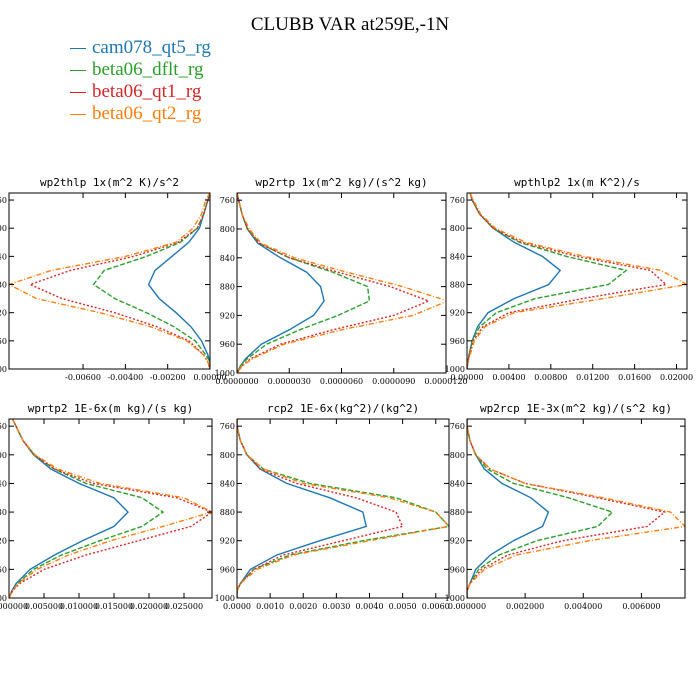 The width and height of the screenshot is (700, 700). I want to click on x-tick-label: 0.010000, so click(79, 606).